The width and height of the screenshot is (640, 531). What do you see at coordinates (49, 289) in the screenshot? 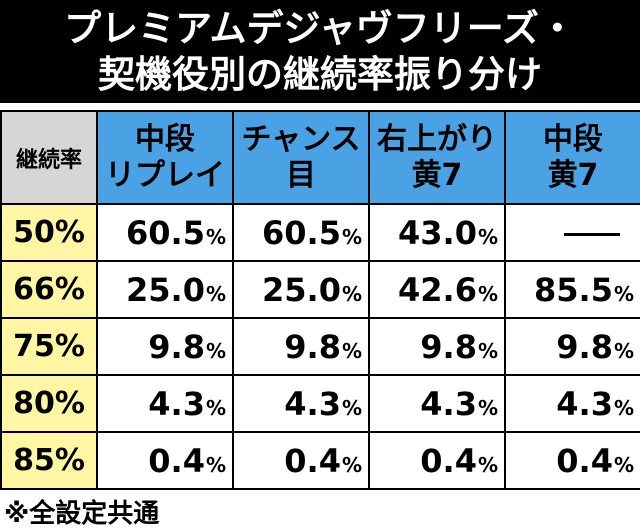
I see `rate-cell: 66%` at bounding box center [49, 289].